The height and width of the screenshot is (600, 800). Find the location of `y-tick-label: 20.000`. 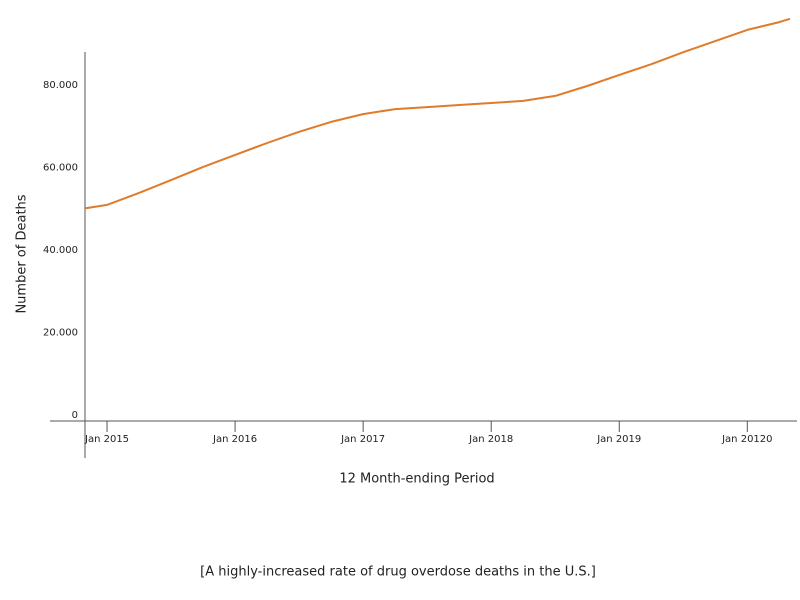

y-tick-label: 20.000 is located at coordinates (60, 333).